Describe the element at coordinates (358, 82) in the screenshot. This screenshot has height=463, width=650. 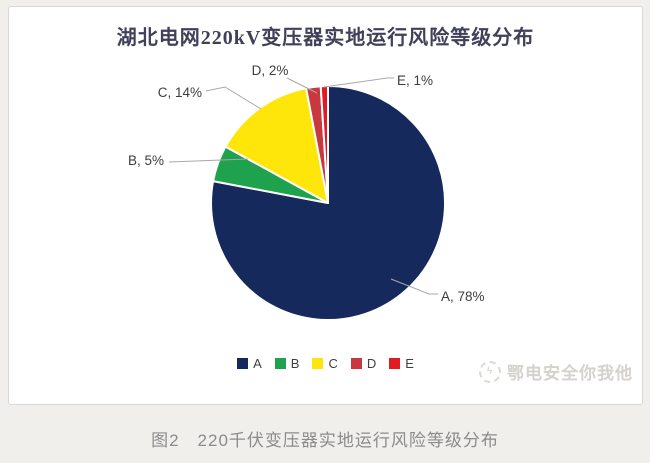
I see `leader-line-e` at that location.